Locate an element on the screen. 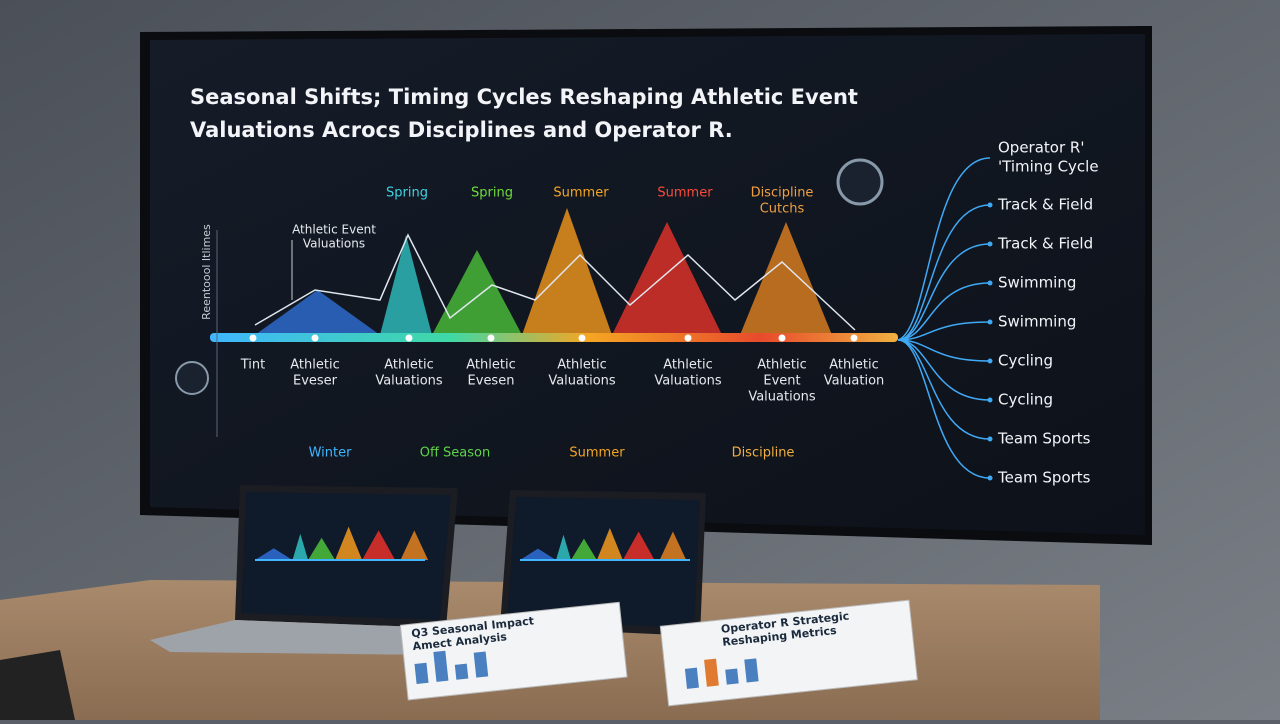 The image size is (1280, 724). x-label: Valuation is located at coordinates (854, 381).